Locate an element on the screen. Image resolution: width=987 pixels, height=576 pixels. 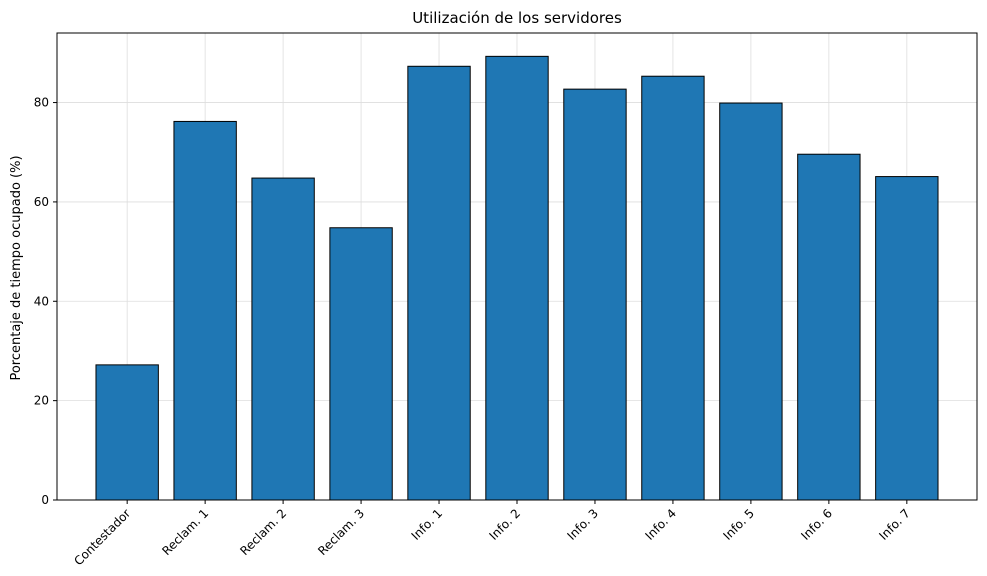
x-tick-label: Info. 6 is located at coordinates (816, 524).